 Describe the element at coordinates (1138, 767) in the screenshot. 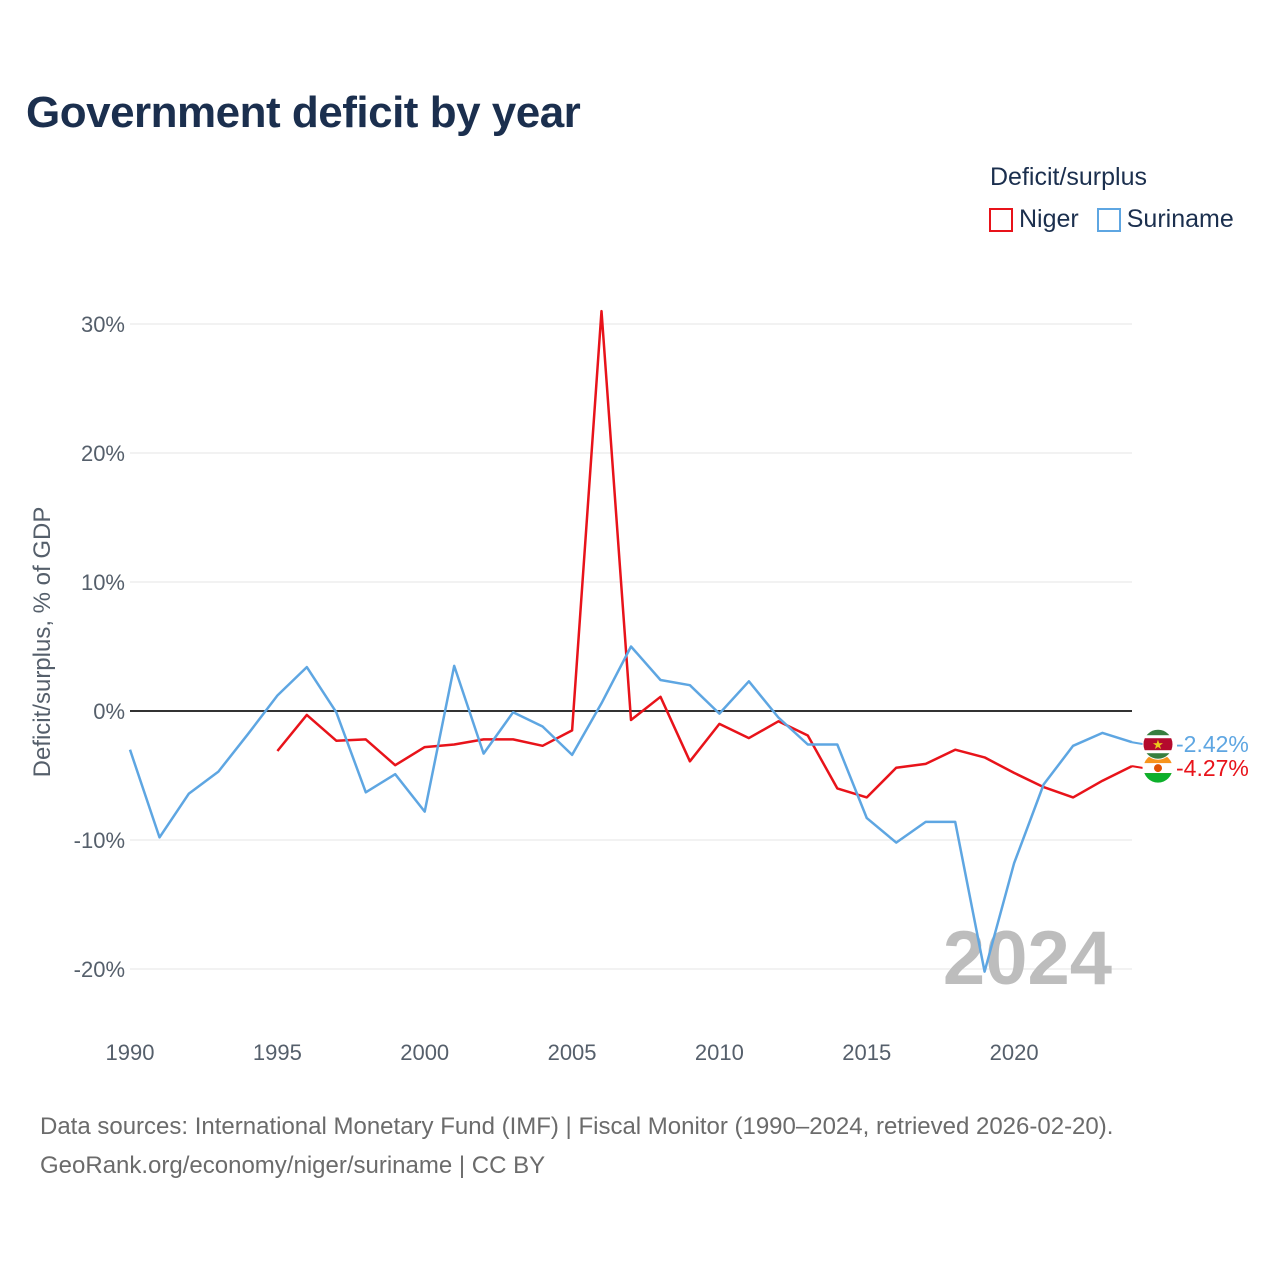

I see `end-connector-niger` at that location.